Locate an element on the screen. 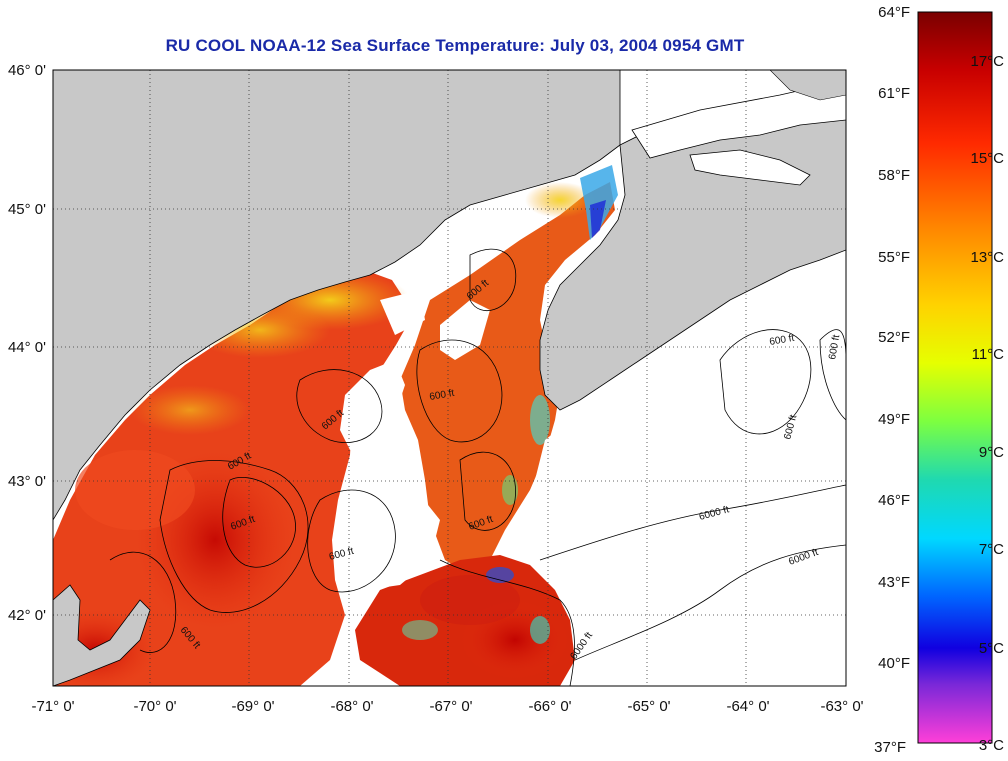 Image resolution: width=1008 pixels, height=761 pixels. lon-tick-label: -63° 0' is located at coordinates (841, 706).